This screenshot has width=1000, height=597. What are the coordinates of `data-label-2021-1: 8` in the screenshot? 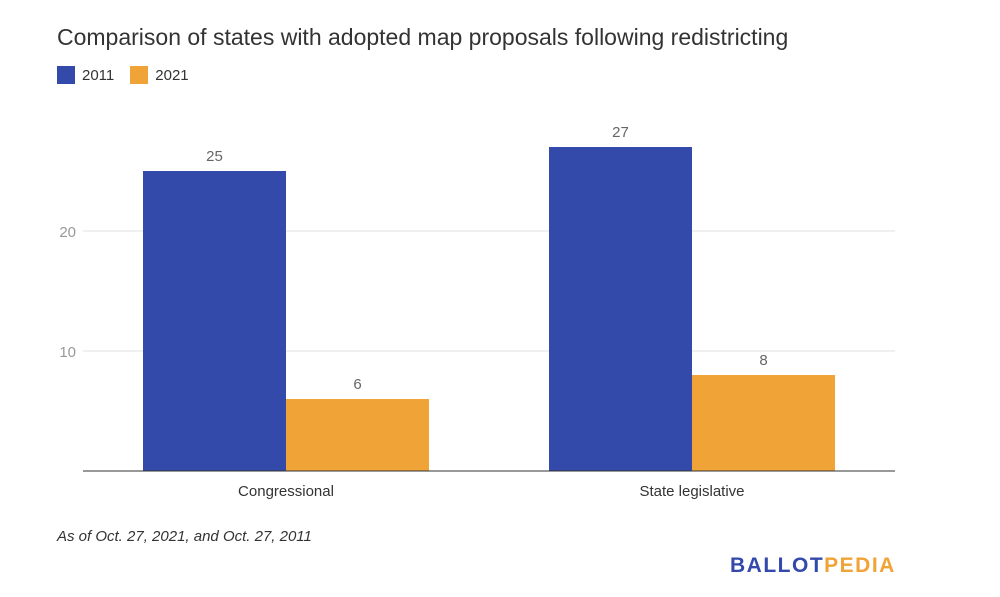 It's located at (763, 360).